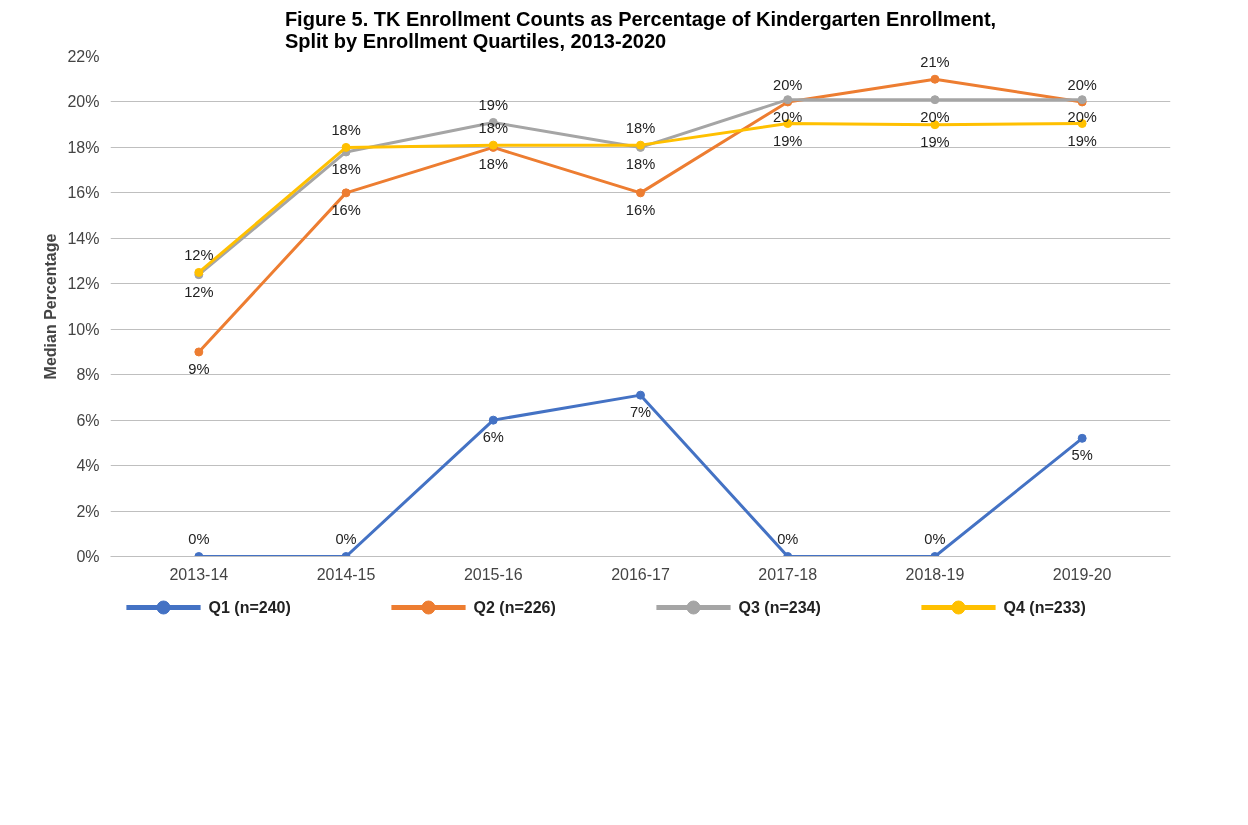  What do you see at coordinates (83, 284) in the screenshot?
I see `y-tick-label: 12%` at bounding box center [83, 284].